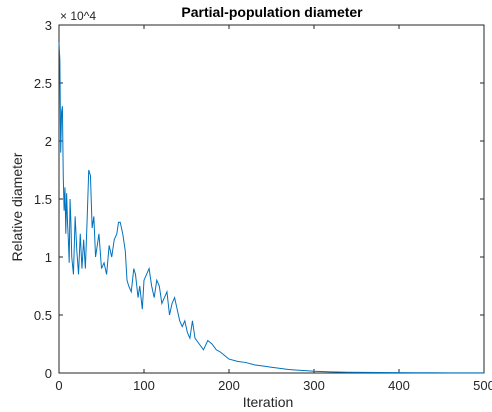 The image size is (492, 412). What do you see at coordinates (268, 402) in the screenshot?
I see `x-axis-label: Iteration` at bounding box center [268, 402].